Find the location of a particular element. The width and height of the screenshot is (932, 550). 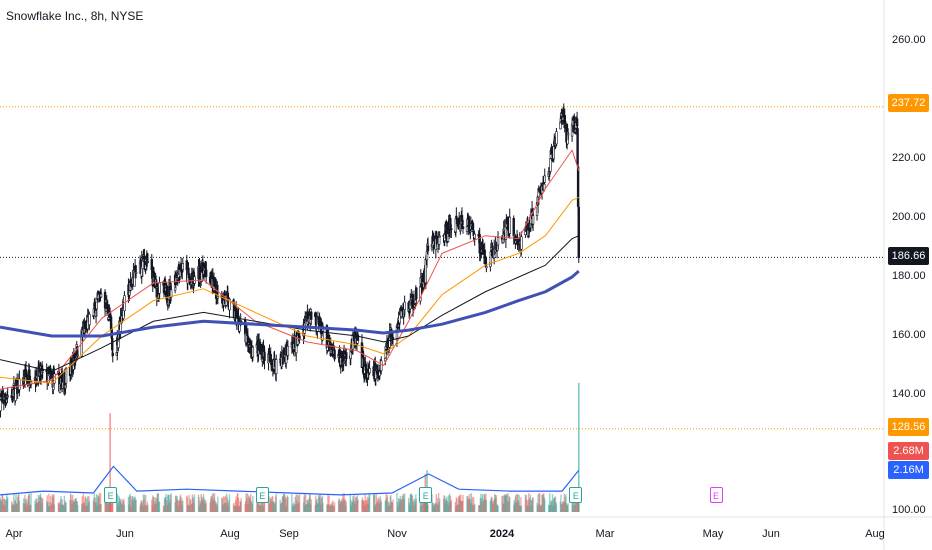

volume-tag-average: 2.16M is located at coordinates (908, 470).